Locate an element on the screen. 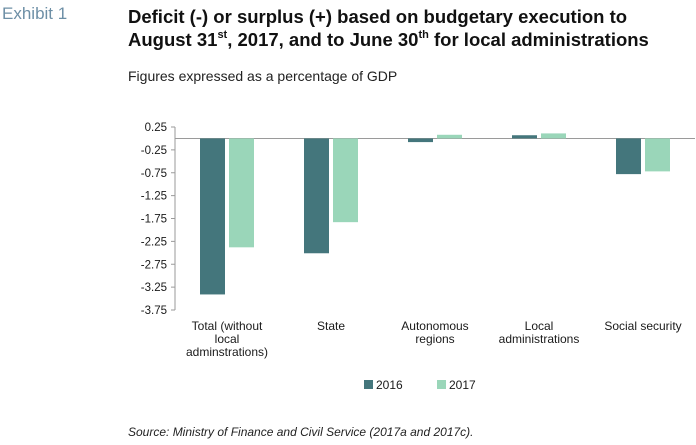 The width and height of the screenshot is (696, 445). category-label: Local is located at coordinates (539, 326).